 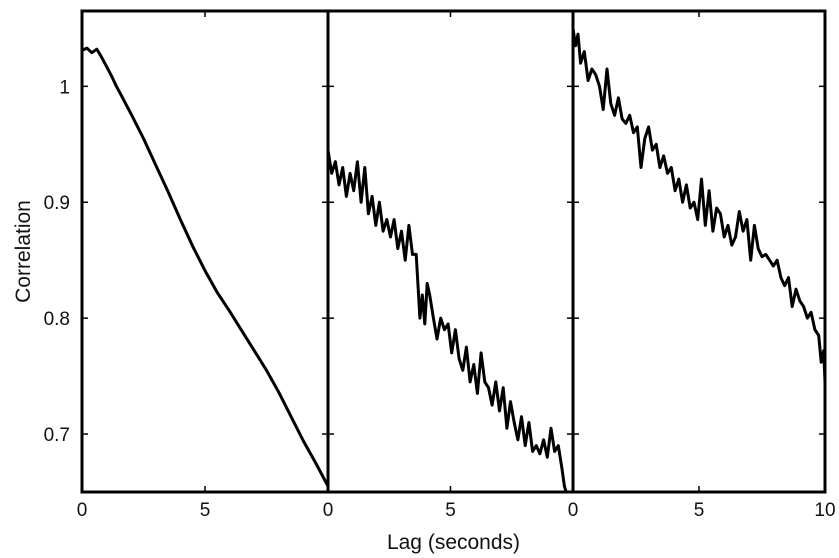 What do you see at coordinates (57, 435) in the screenshot?
I see `y-tick-label: 0.7` at bounding box center [57, 435].